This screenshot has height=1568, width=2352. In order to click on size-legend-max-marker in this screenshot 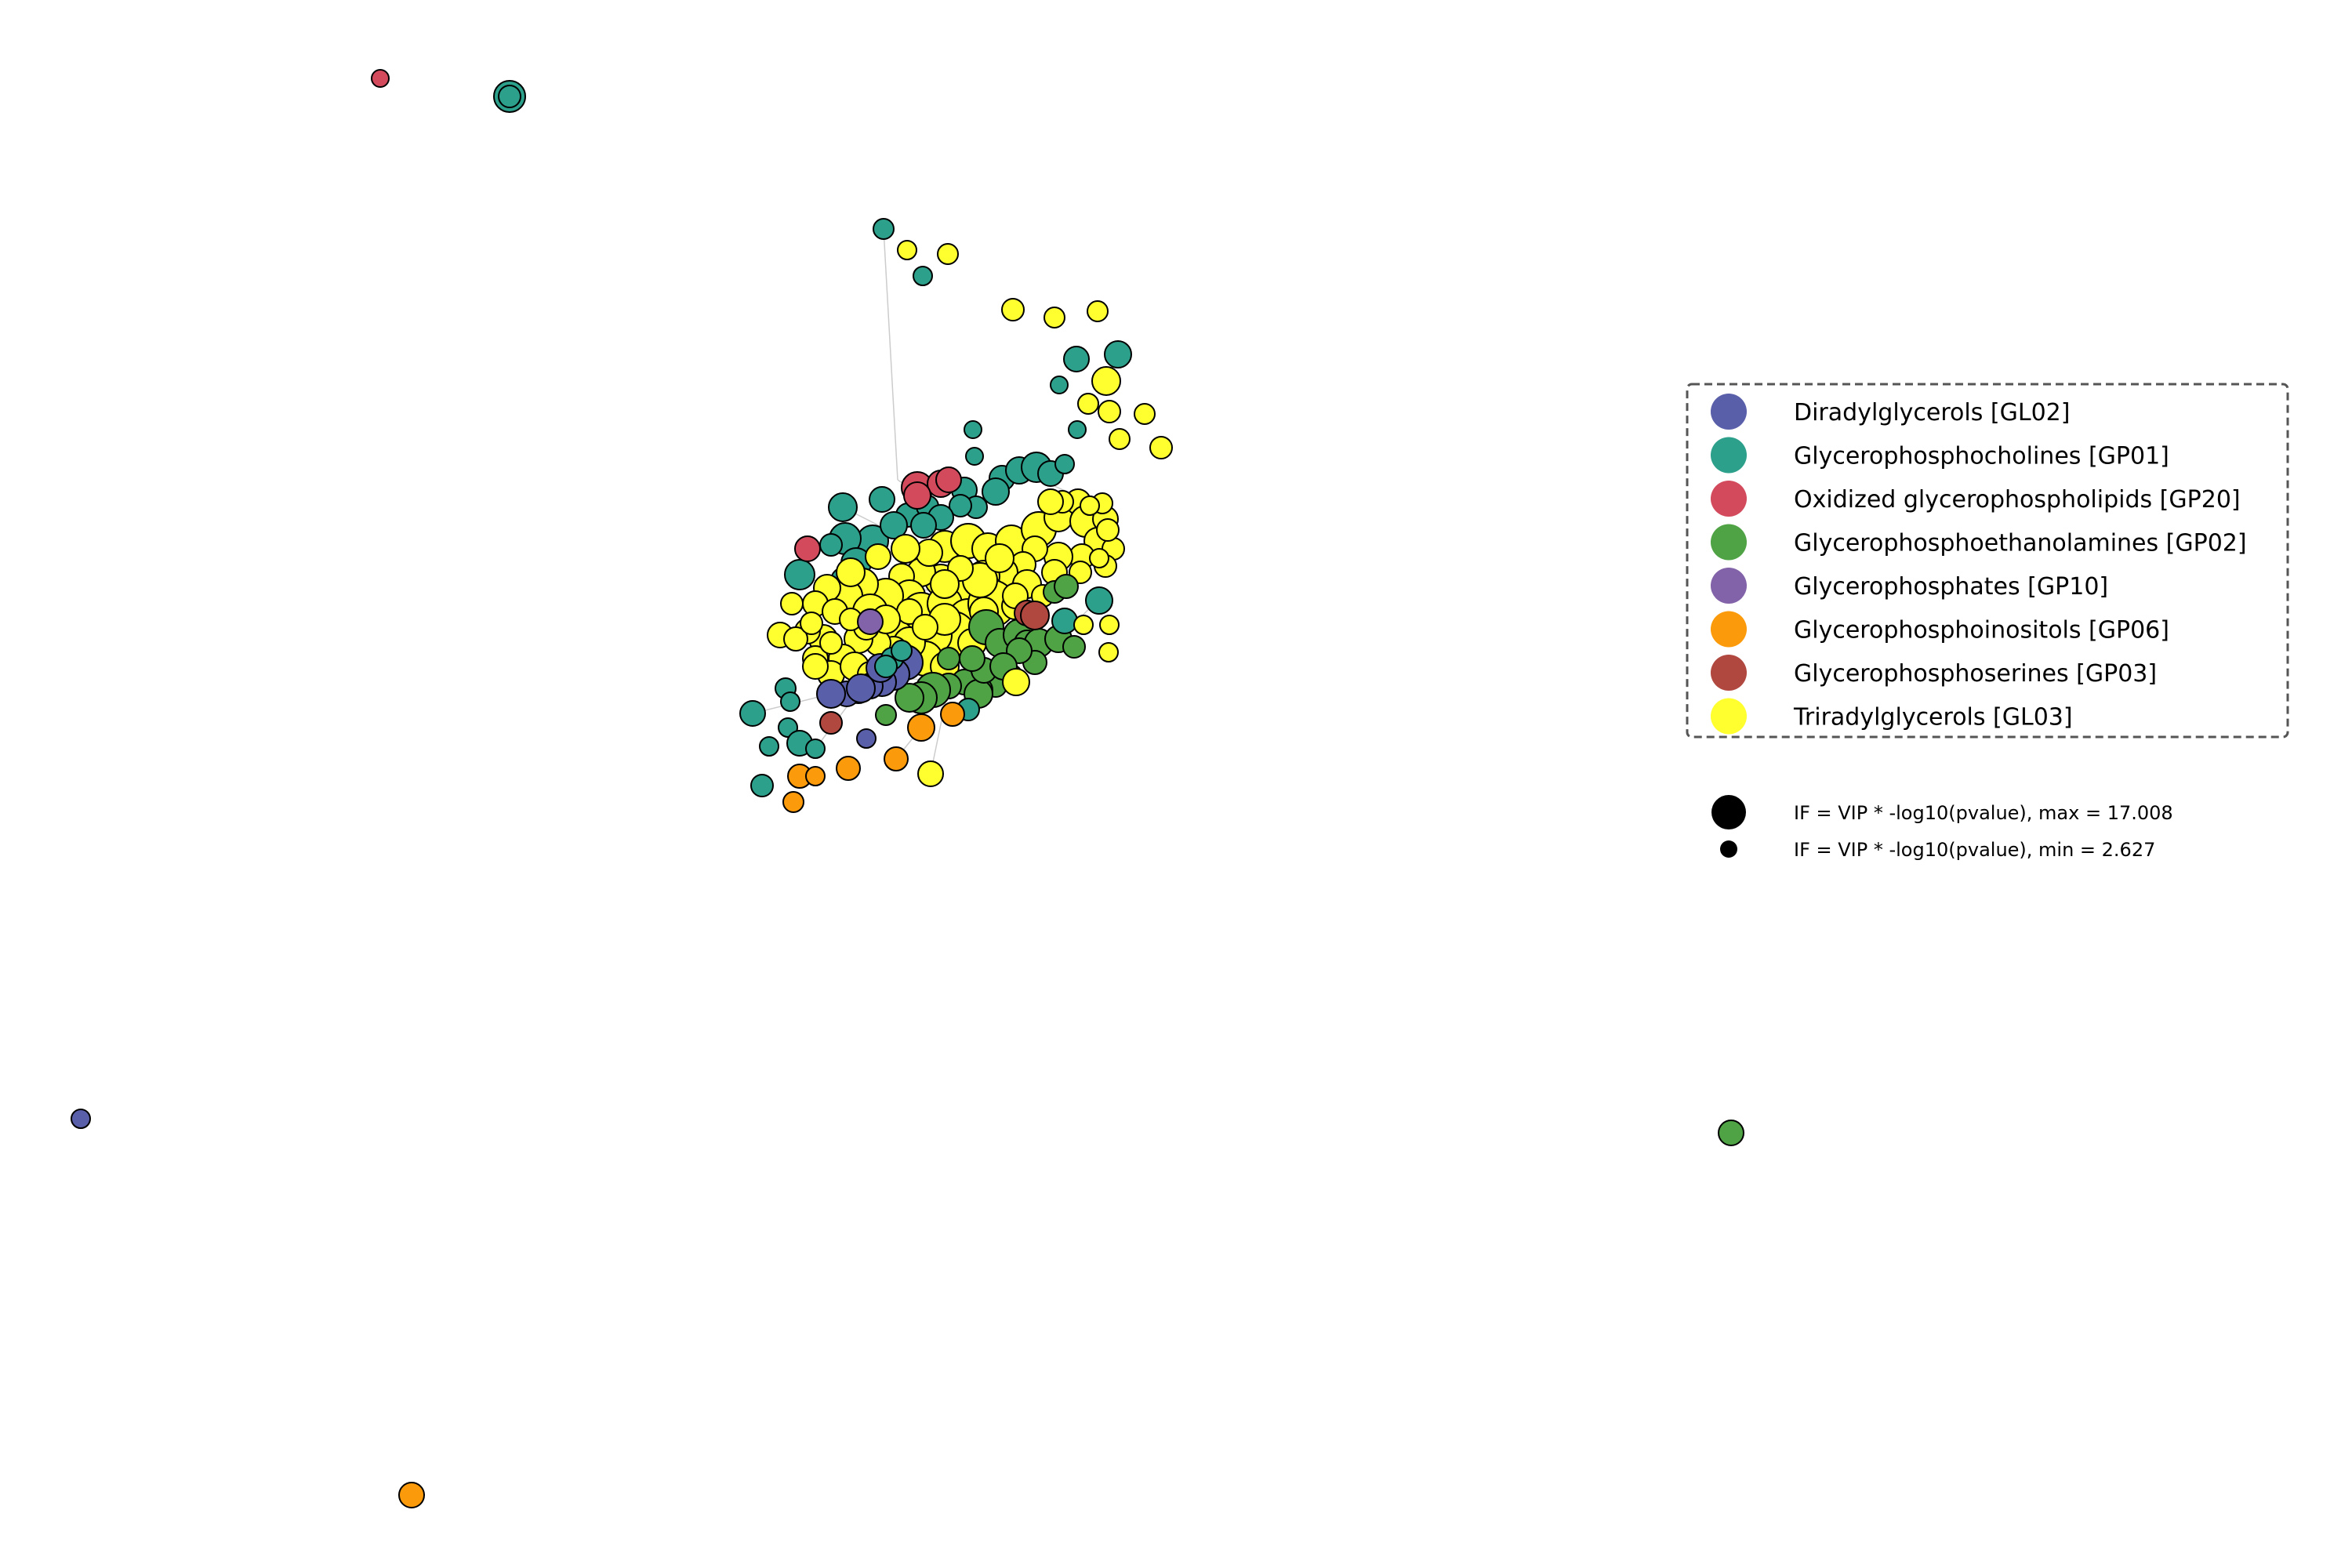, I will do `click(1729, 812)`.